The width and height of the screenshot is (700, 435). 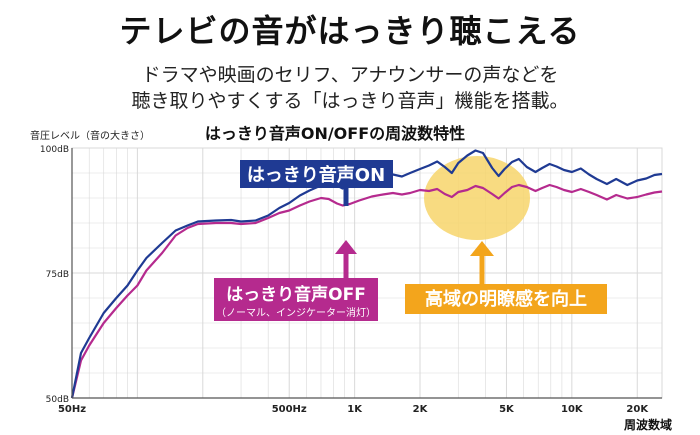 I want to click on annotation-off-sublabel: （ノーマル、インジケーター消灯）, so click(x=296, y=312).